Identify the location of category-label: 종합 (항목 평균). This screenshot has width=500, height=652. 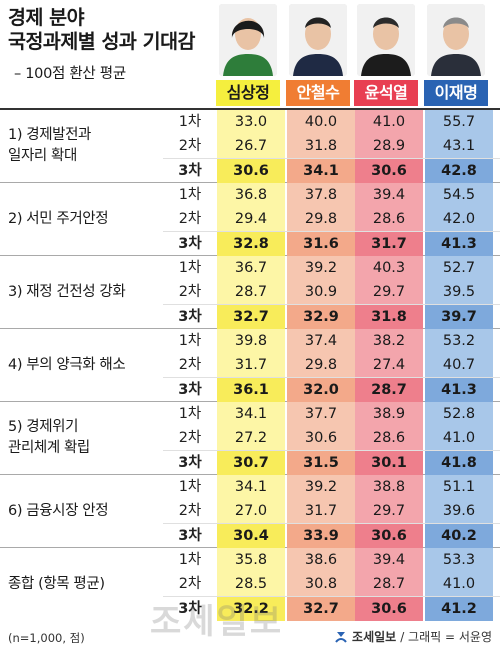
(56, 583).